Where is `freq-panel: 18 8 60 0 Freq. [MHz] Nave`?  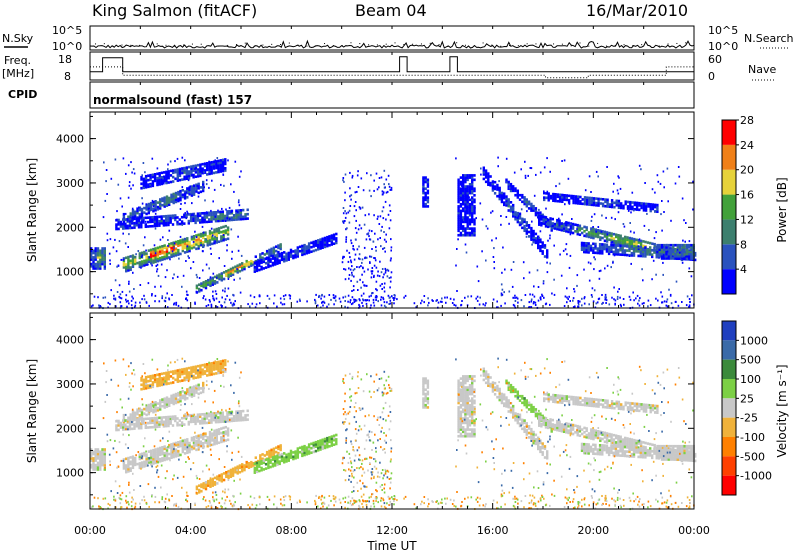
freq-panel: 18 8 60 0 Freq. [MHz] Nave is located at coordinates (389, 67).